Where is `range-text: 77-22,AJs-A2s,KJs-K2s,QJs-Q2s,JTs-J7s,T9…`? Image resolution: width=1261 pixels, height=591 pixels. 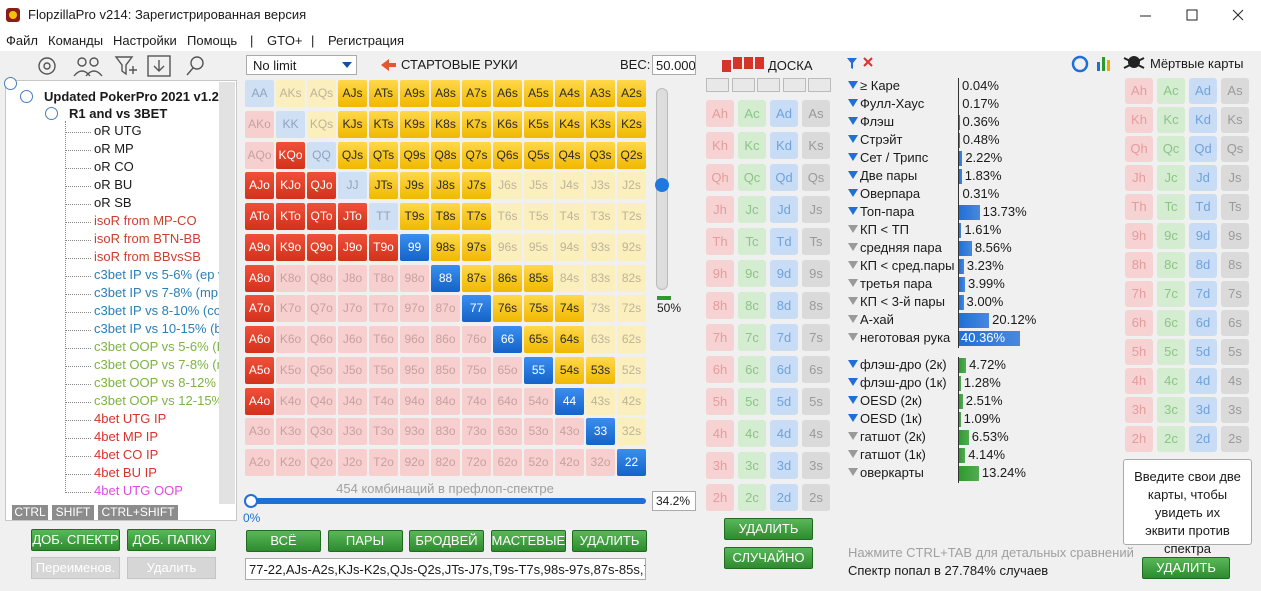 range-text: 77-22,AJs-A2s,KJs-K2s,QJs-Q2s,JTs-J7s,T9… is located at coordinates (445, 569).